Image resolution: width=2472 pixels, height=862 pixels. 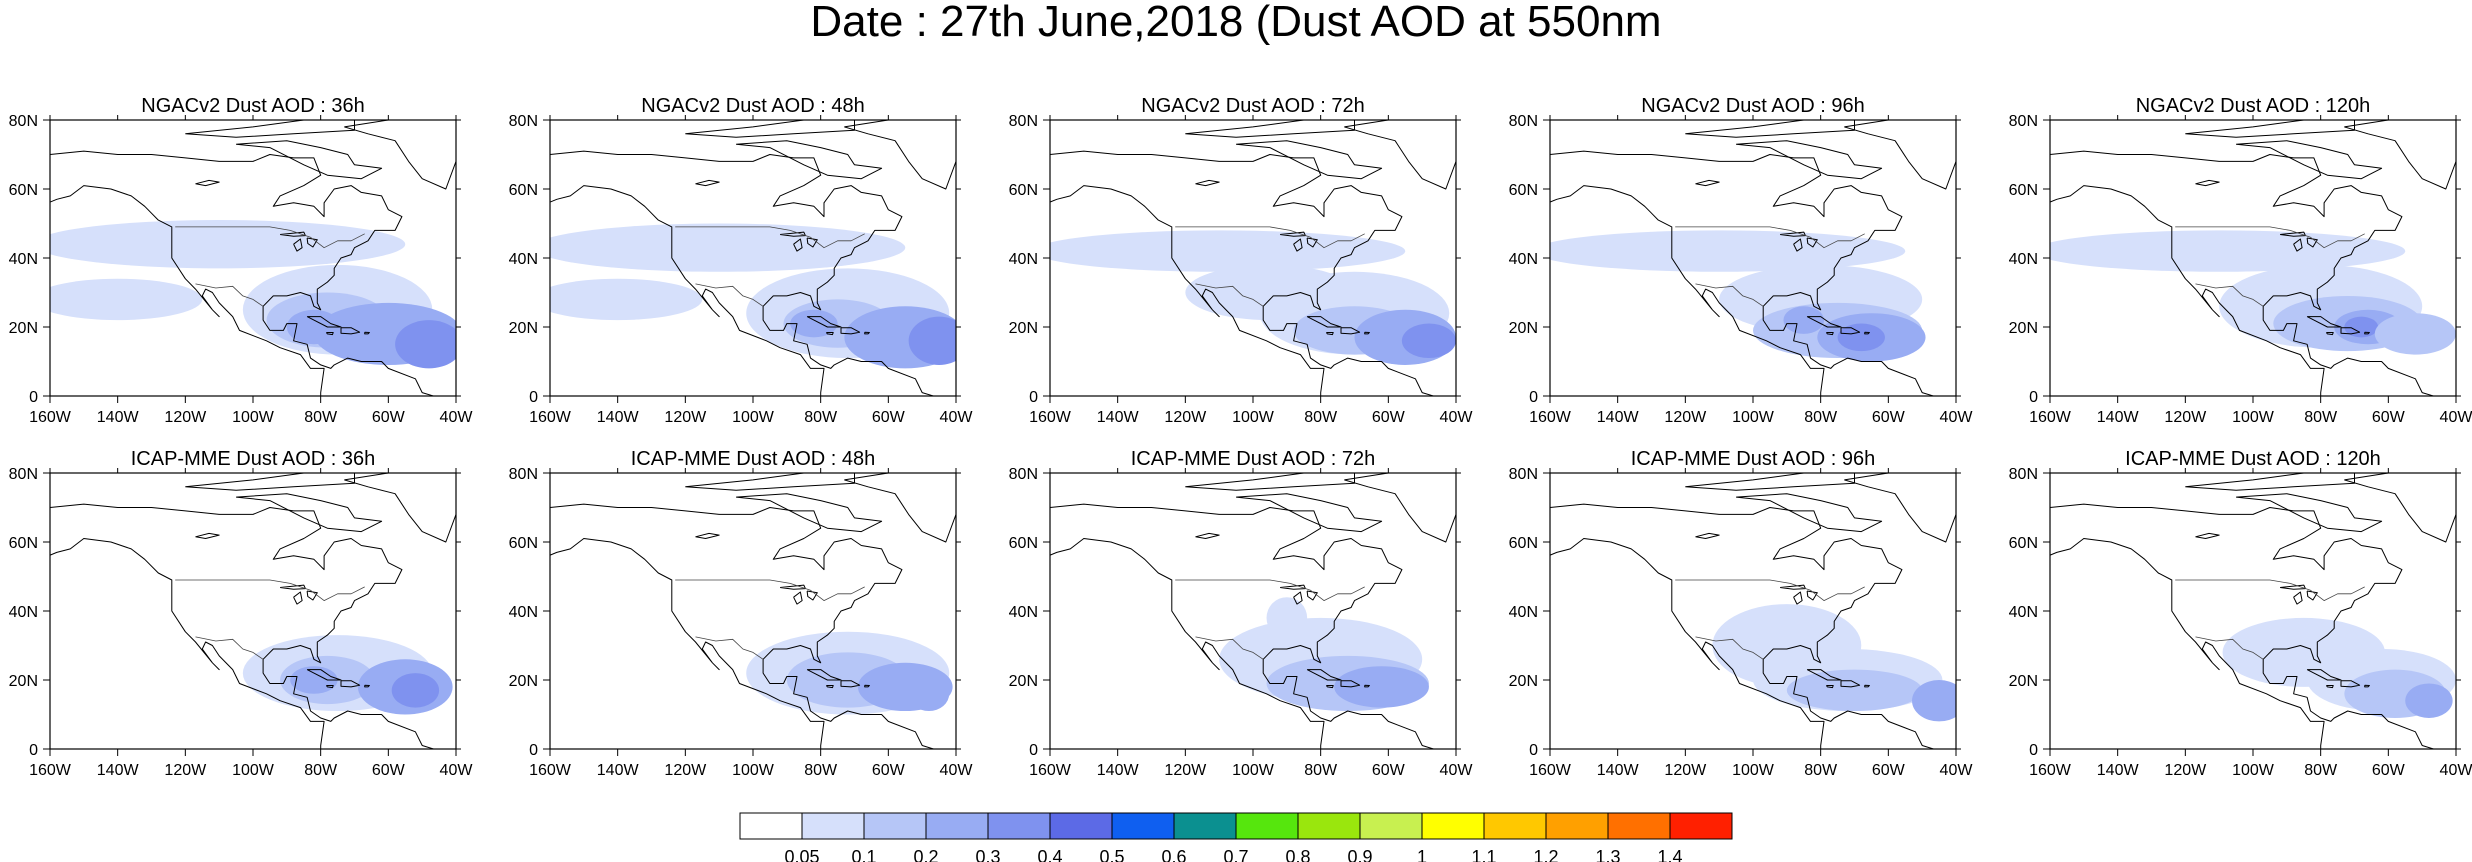 I want to click on colorbar-label: 0.5, so click(x=1111, y=854).